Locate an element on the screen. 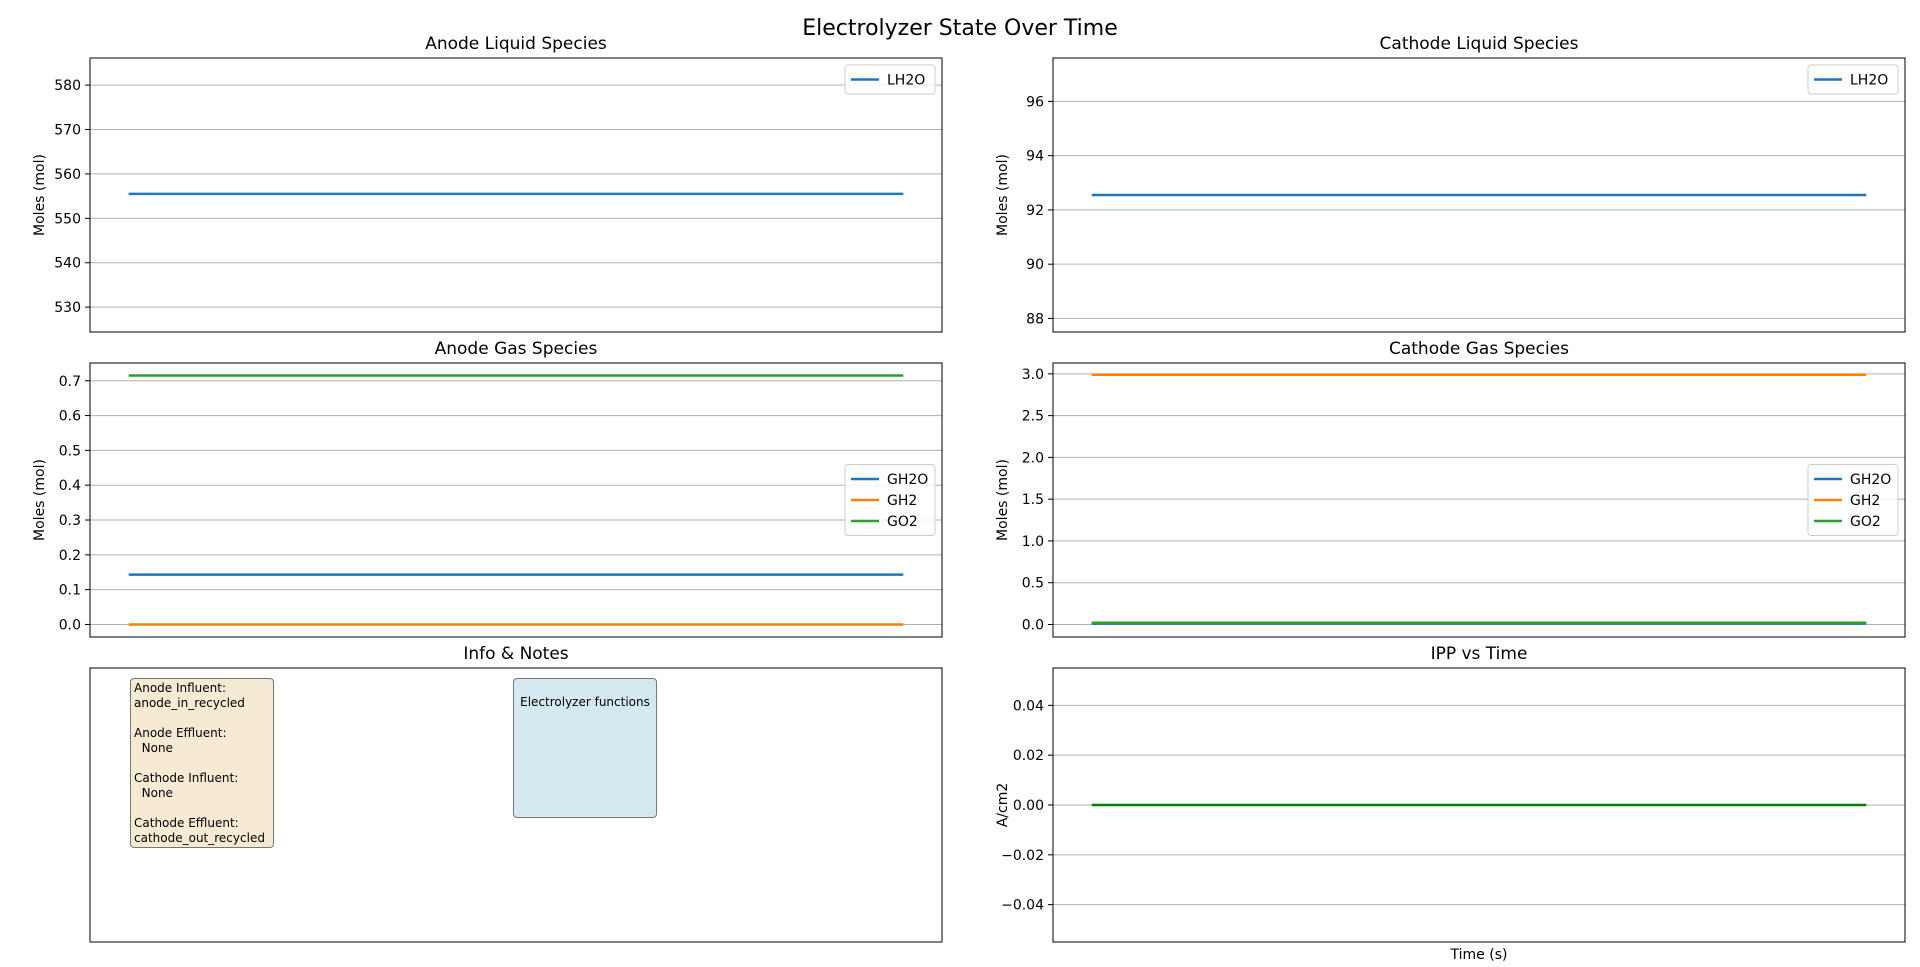 The width and height of the screenshot is (1920, 967). y-tick-label: 0.6 is located at coordinates (70, 417).